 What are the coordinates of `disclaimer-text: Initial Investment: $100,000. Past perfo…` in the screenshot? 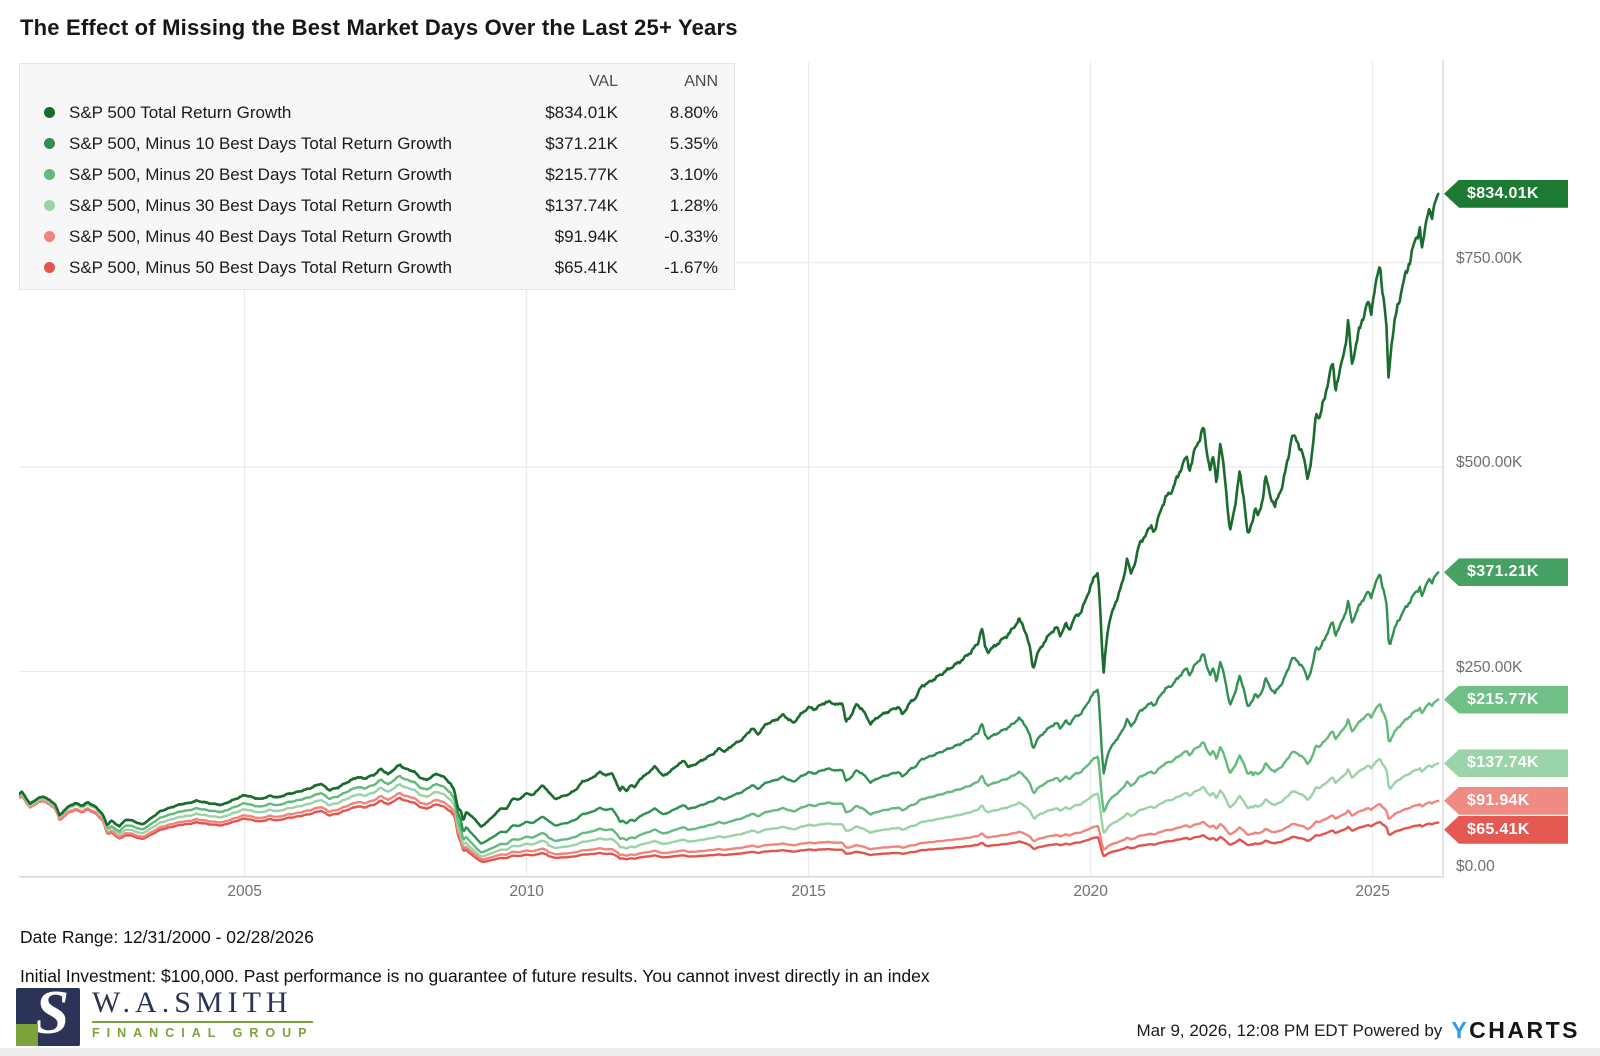 It's located at (475, 976).